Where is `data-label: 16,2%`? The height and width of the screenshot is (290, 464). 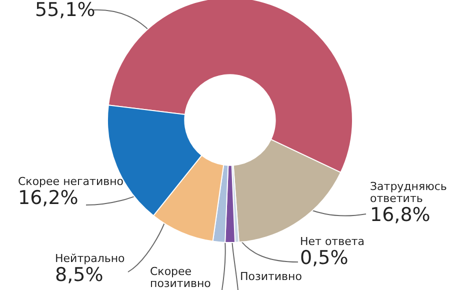
data-label: 16,2% is located at coordinates (49, 198).